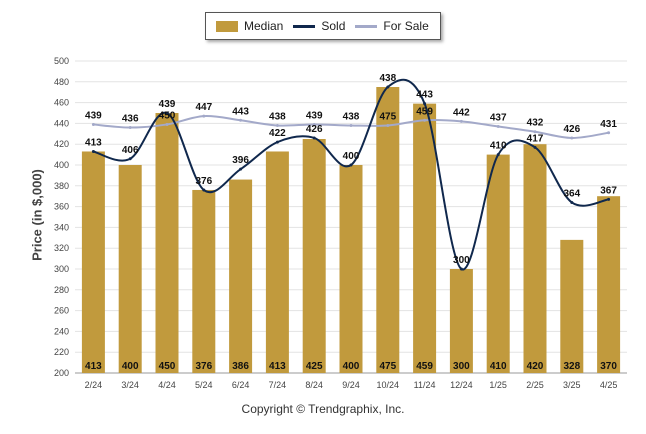 This screenshot has width=646, height=434. What do you see at coordinates (406, 26) in the screenshot?
I see `legend-label-for-sale: For Sale` at bounding box center [406, 26].